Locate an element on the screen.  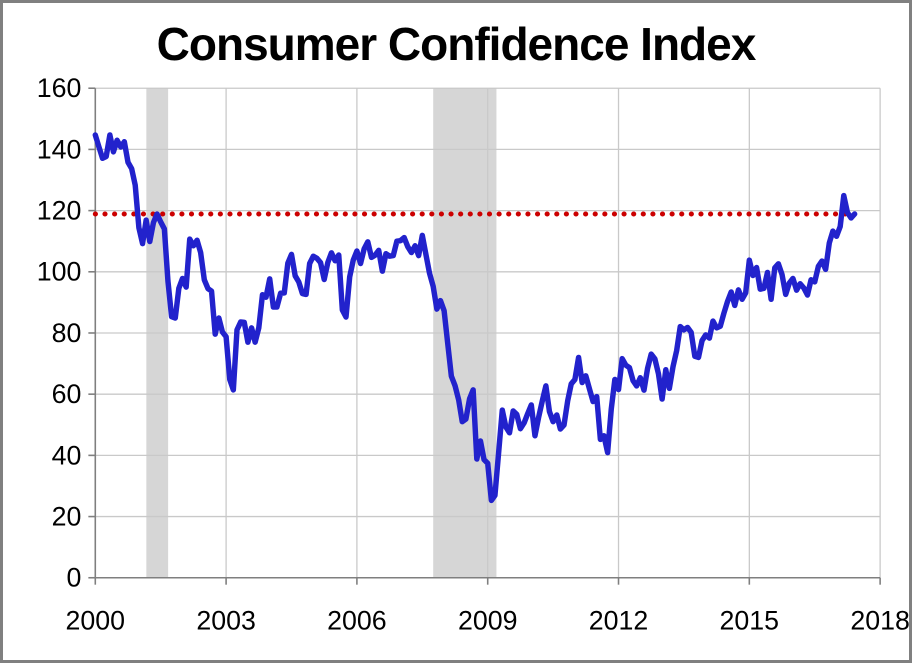
y-tick-label: 100 is located at coordinates (59, 272).